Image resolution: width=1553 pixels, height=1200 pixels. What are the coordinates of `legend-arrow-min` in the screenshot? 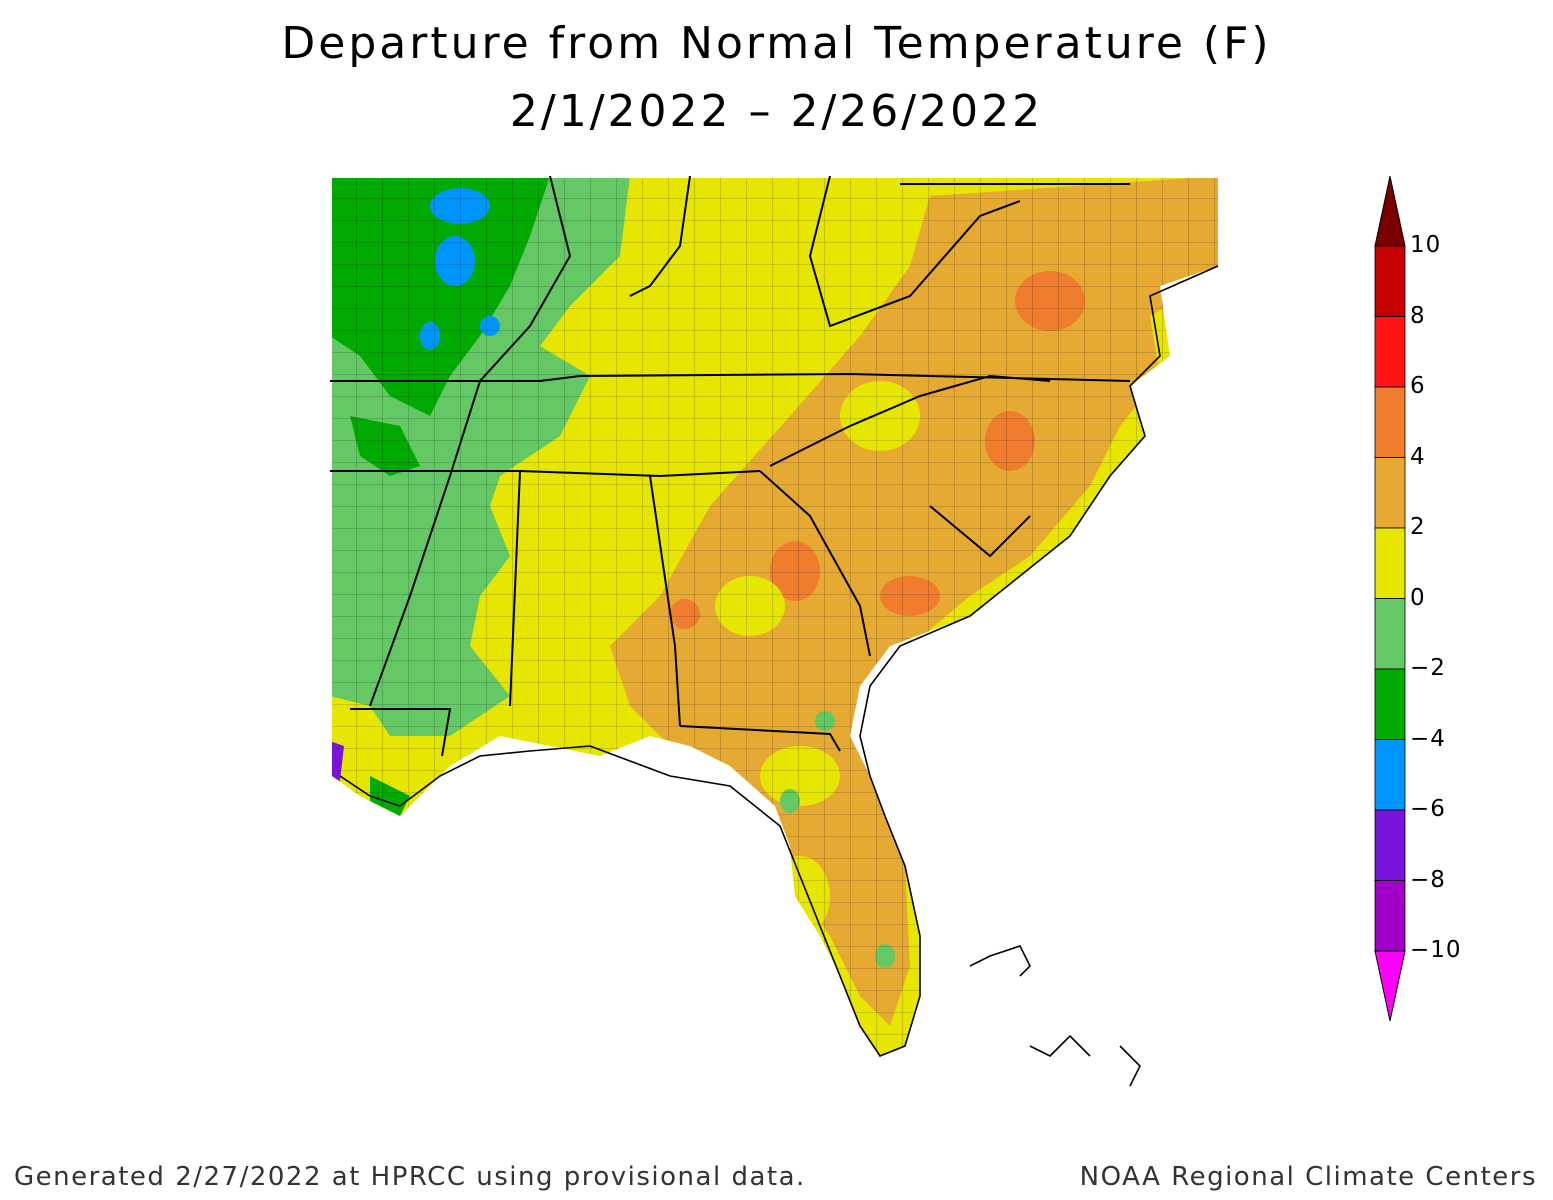 It's located at (1390, 986).